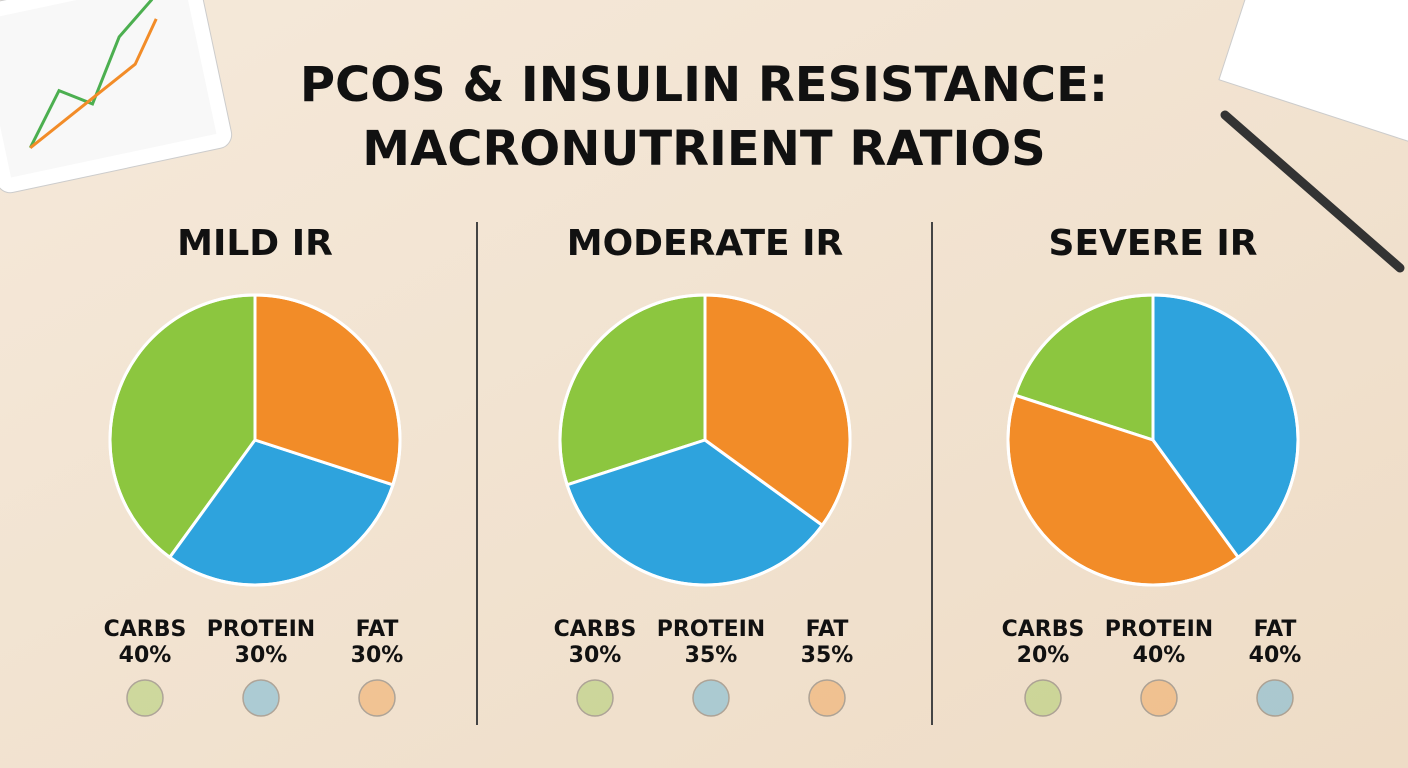 The height and width of the screenshot is (768, 1408). Describe the element at coordinates (1153, 243) in the screenshot. I see `chart-title: SEVERE IR` at that location.